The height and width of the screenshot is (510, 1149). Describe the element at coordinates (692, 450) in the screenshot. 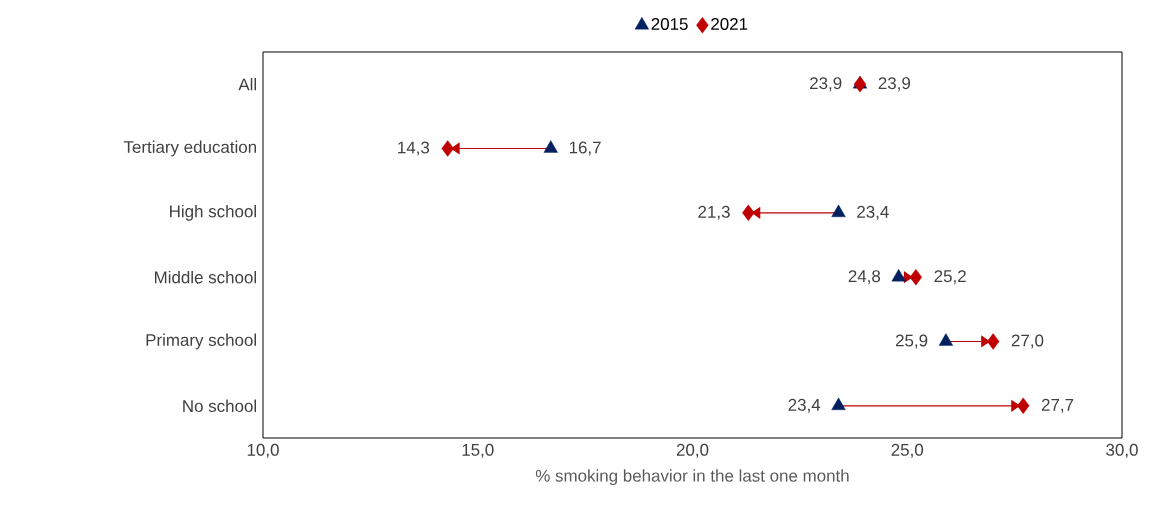

I see `x-tick-label: 20,0` at that location.